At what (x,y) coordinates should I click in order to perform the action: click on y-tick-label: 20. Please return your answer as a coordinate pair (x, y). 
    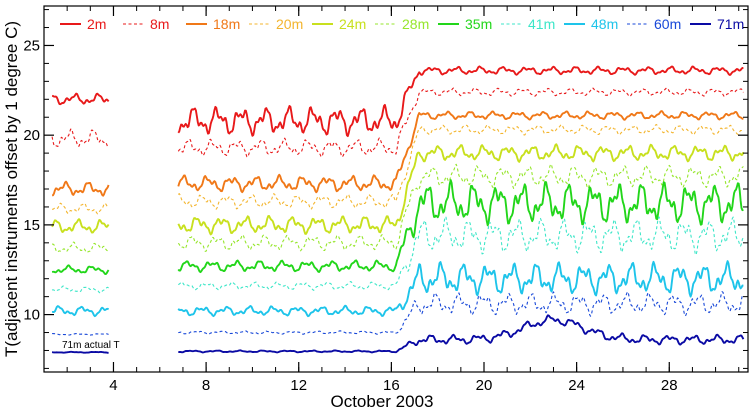
    Looking at the image, I should click on (31, 135).